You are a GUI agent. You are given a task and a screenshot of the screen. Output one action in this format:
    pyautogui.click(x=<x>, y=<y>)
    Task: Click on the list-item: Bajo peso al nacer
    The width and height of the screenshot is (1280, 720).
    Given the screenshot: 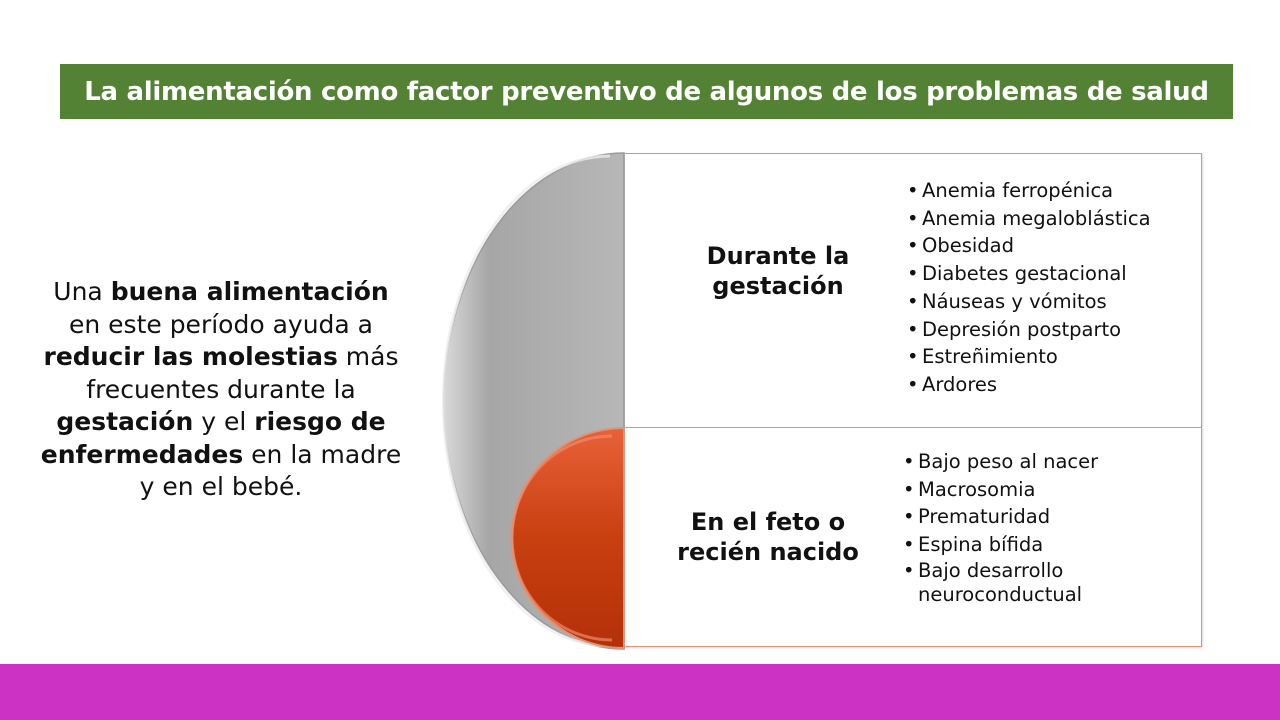 What is the action you would take?
    pyautogui.click(x=1010, y=462)
    